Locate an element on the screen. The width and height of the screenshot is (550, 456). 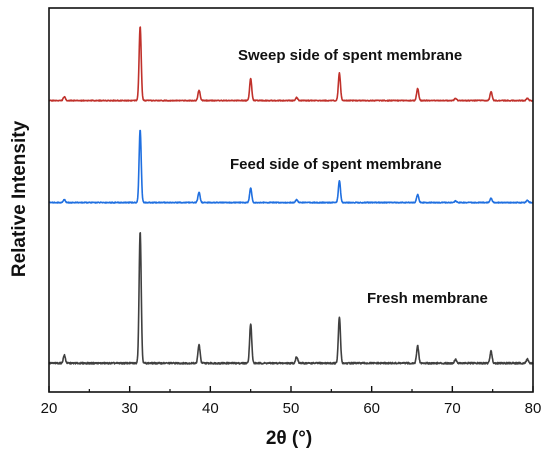
x-tick-label-60: 60 is located at coordinates (371, 408).